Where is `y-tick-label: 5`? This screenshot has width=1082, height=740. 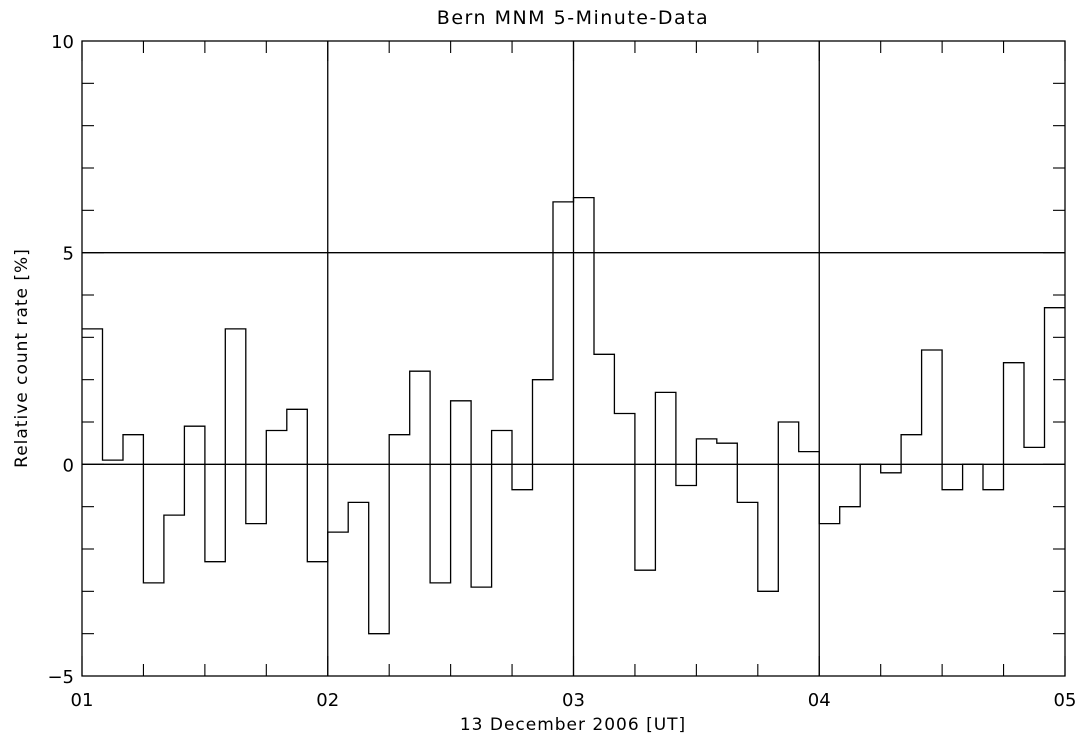
y-tick-label: 5 is located at coordinates (68, 254).